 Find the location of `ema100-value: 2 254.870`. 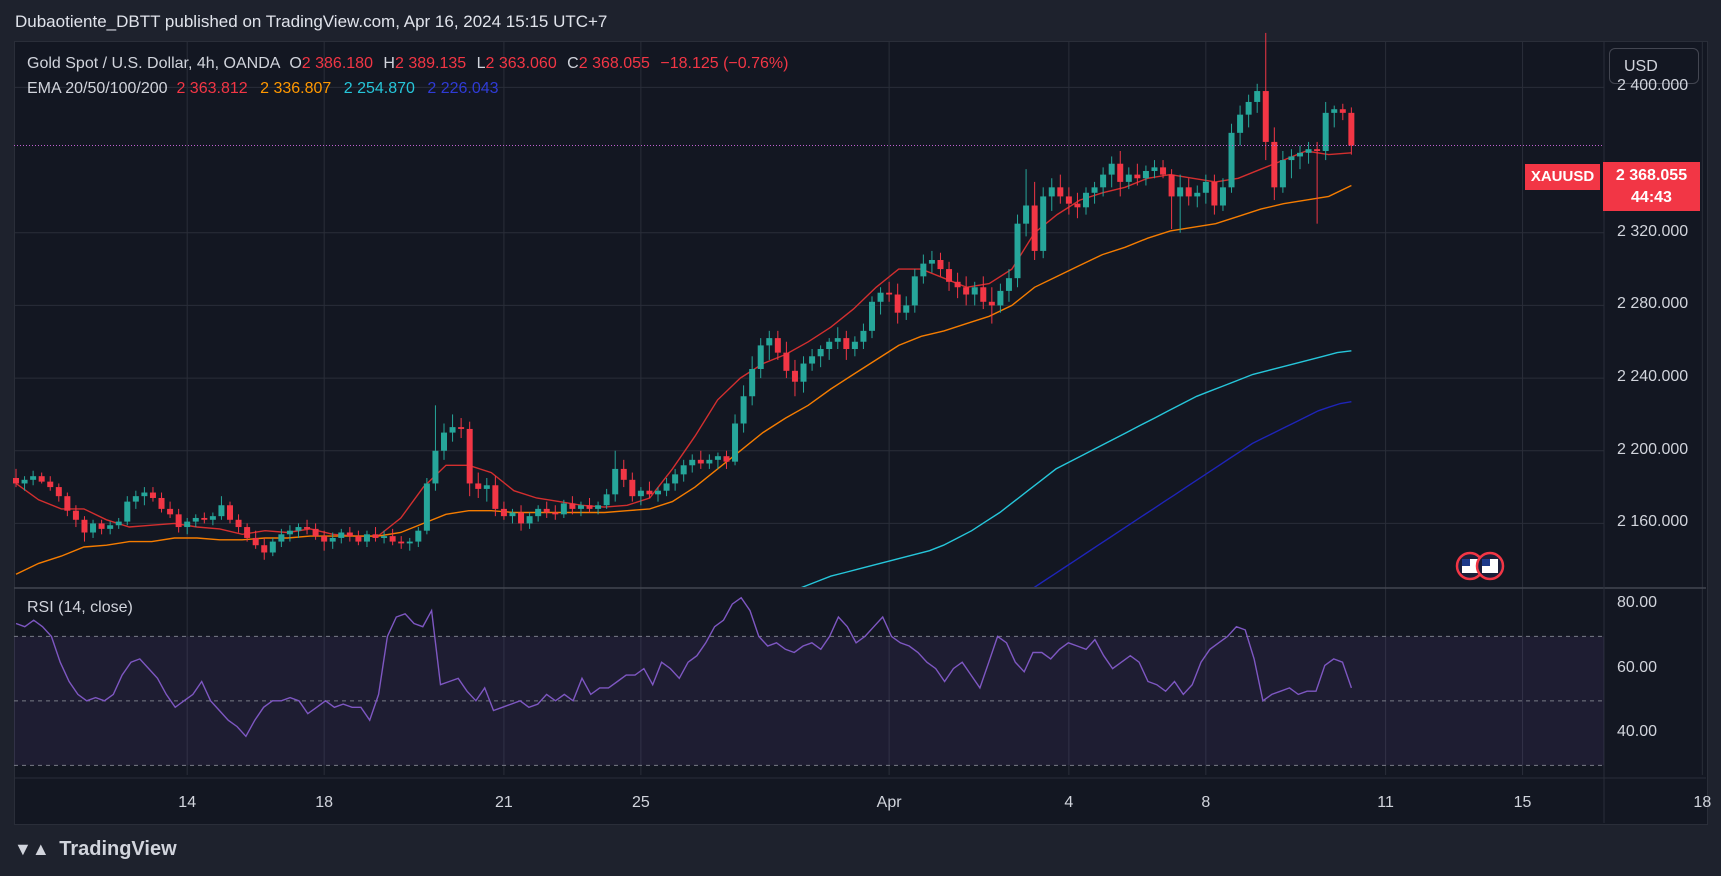

ema100-value: 2 254.870 is located at coordinates (379, 88).